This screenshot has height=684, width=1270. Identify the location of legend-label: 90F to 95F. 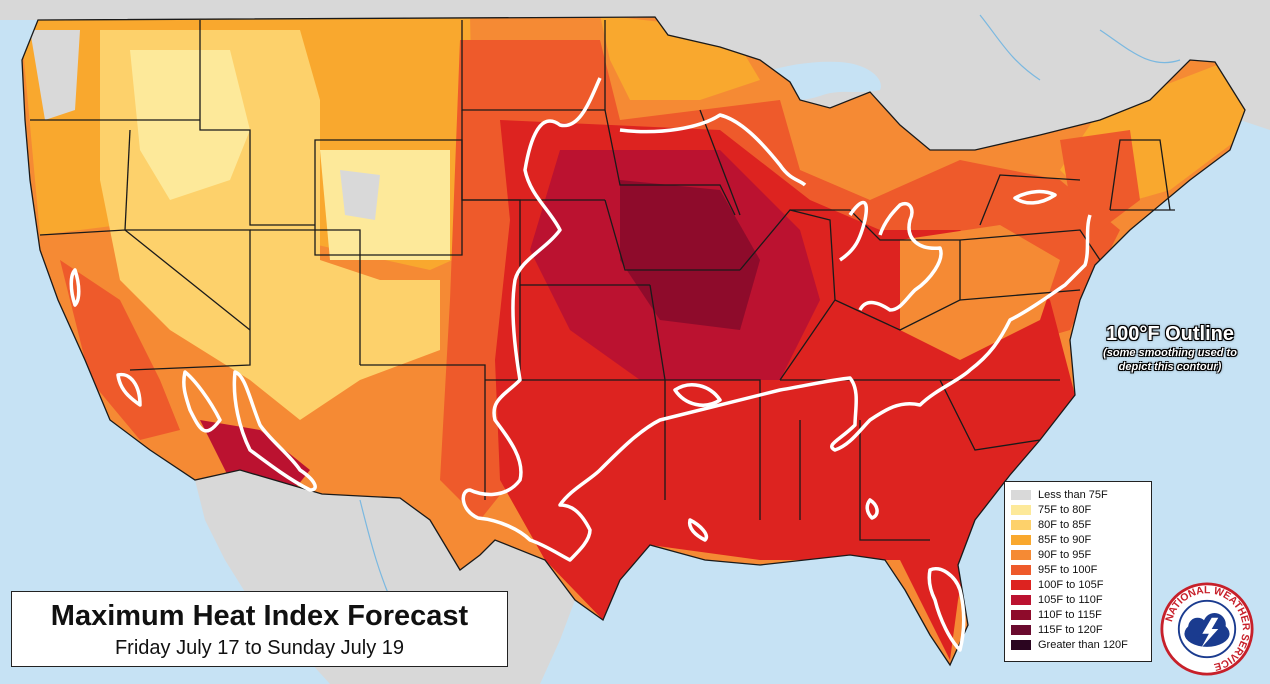
(1065, 554).